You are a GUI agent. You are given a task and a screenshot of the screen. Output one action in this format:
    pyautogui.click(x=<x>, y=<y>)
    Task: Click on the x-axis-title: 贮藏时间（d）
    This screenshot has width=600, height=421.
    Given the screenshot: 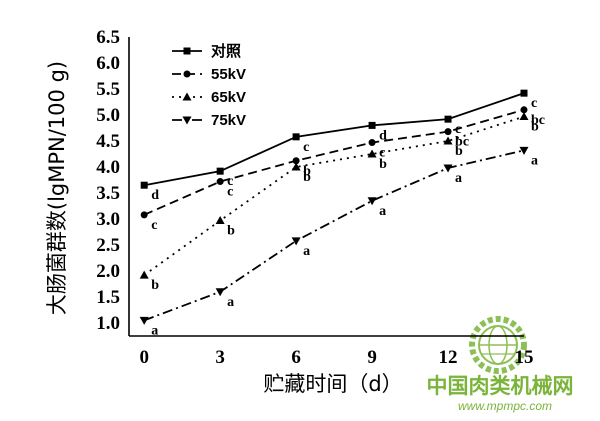 What is the action you would take?
    pyautogui.click(x=332, y=384)
    